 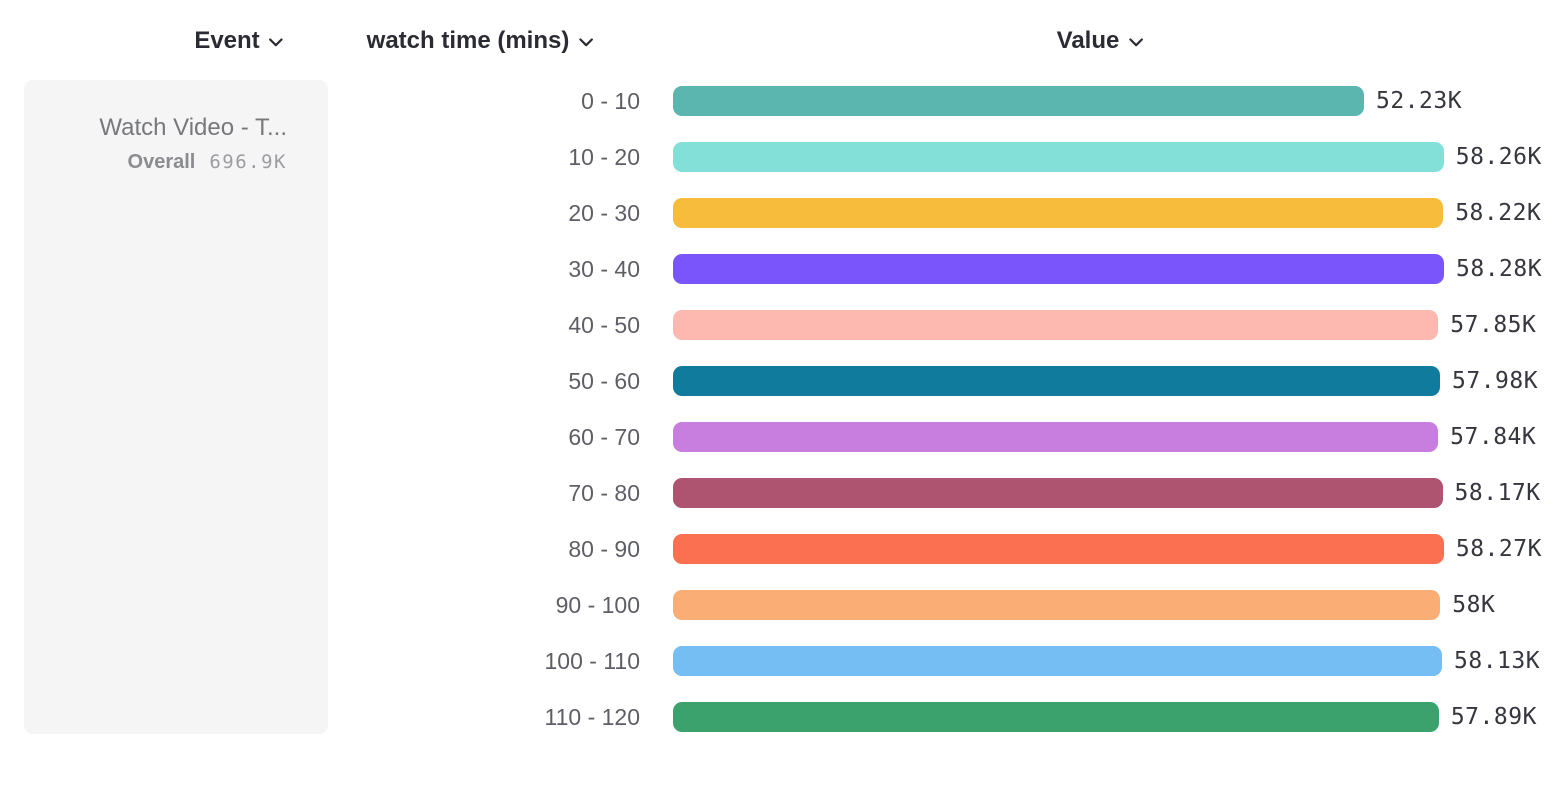 What do you see at coordinates (1474, 605) in the screenshot?
I see `value-label: 58K` at bounding box center [1474, 605].